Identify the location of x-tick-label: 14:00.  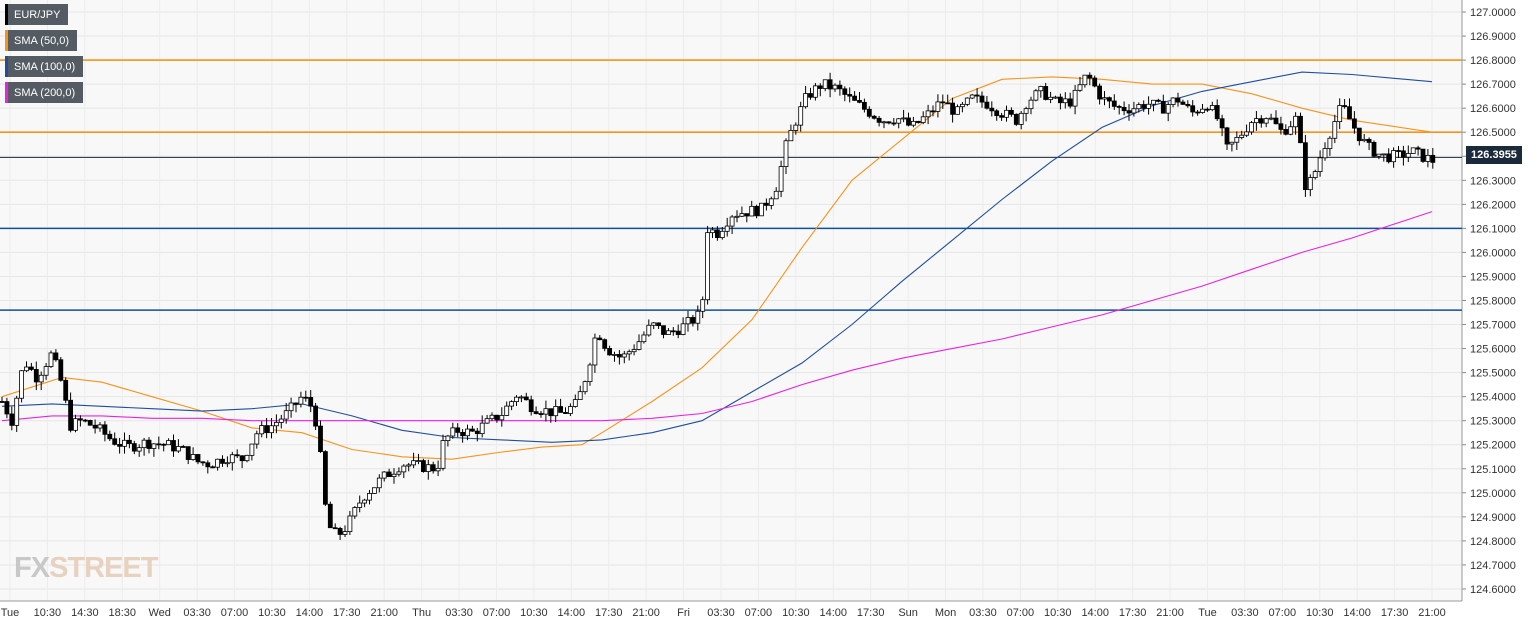
(833, 613).